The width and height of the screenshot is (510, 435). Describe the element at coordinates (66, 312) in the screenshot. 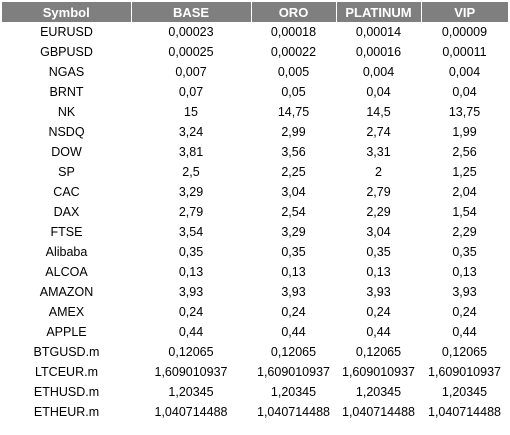

I see `cell-symbol: AMEX` at that location.